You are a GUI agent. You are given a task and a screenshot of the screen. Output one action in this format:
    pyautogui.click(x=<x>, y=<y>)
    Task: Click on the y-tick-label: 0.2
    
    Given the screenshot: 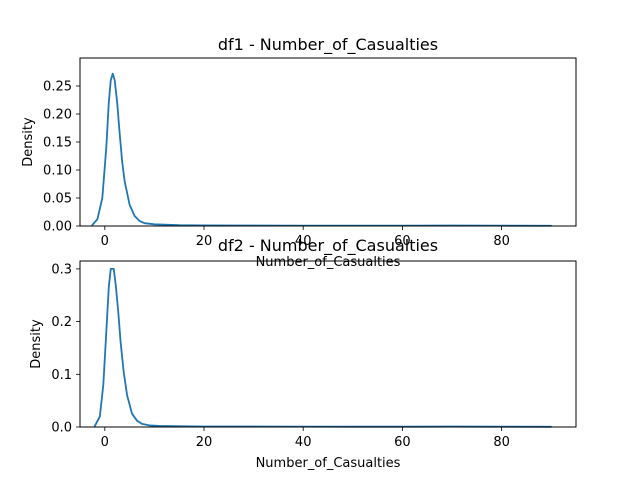 What is the action you would take?
    pyautogui.click(x=61, y=322)
    